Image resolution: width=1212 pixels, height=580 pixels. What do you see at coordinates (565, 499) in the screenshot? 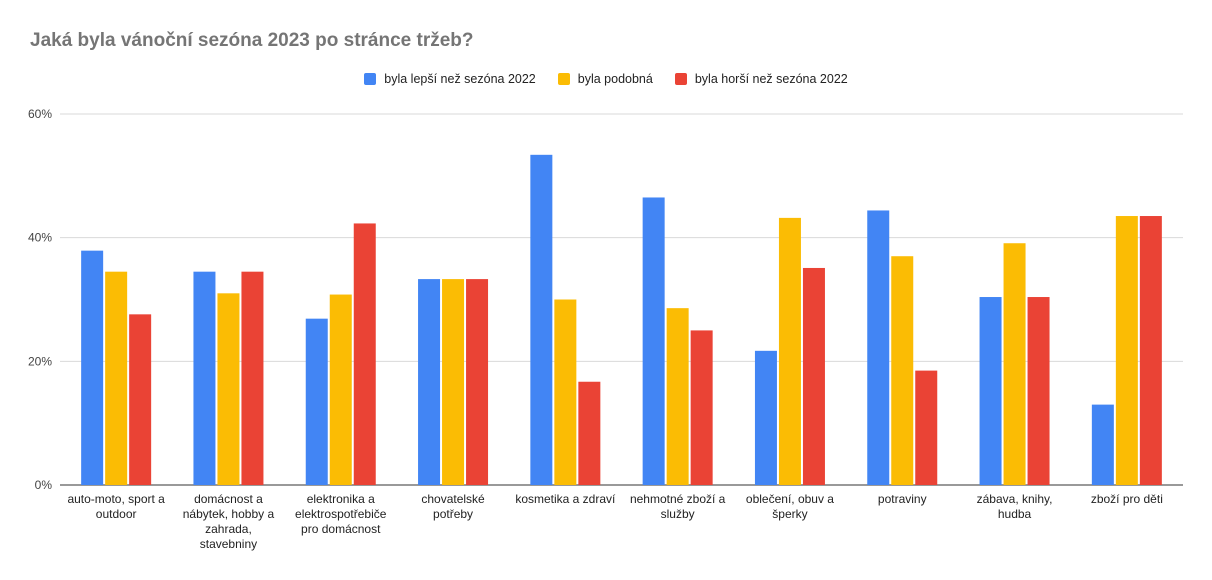
I see `x-tick-label: kosmetika a zdraví` at bounding box center [565, 499].